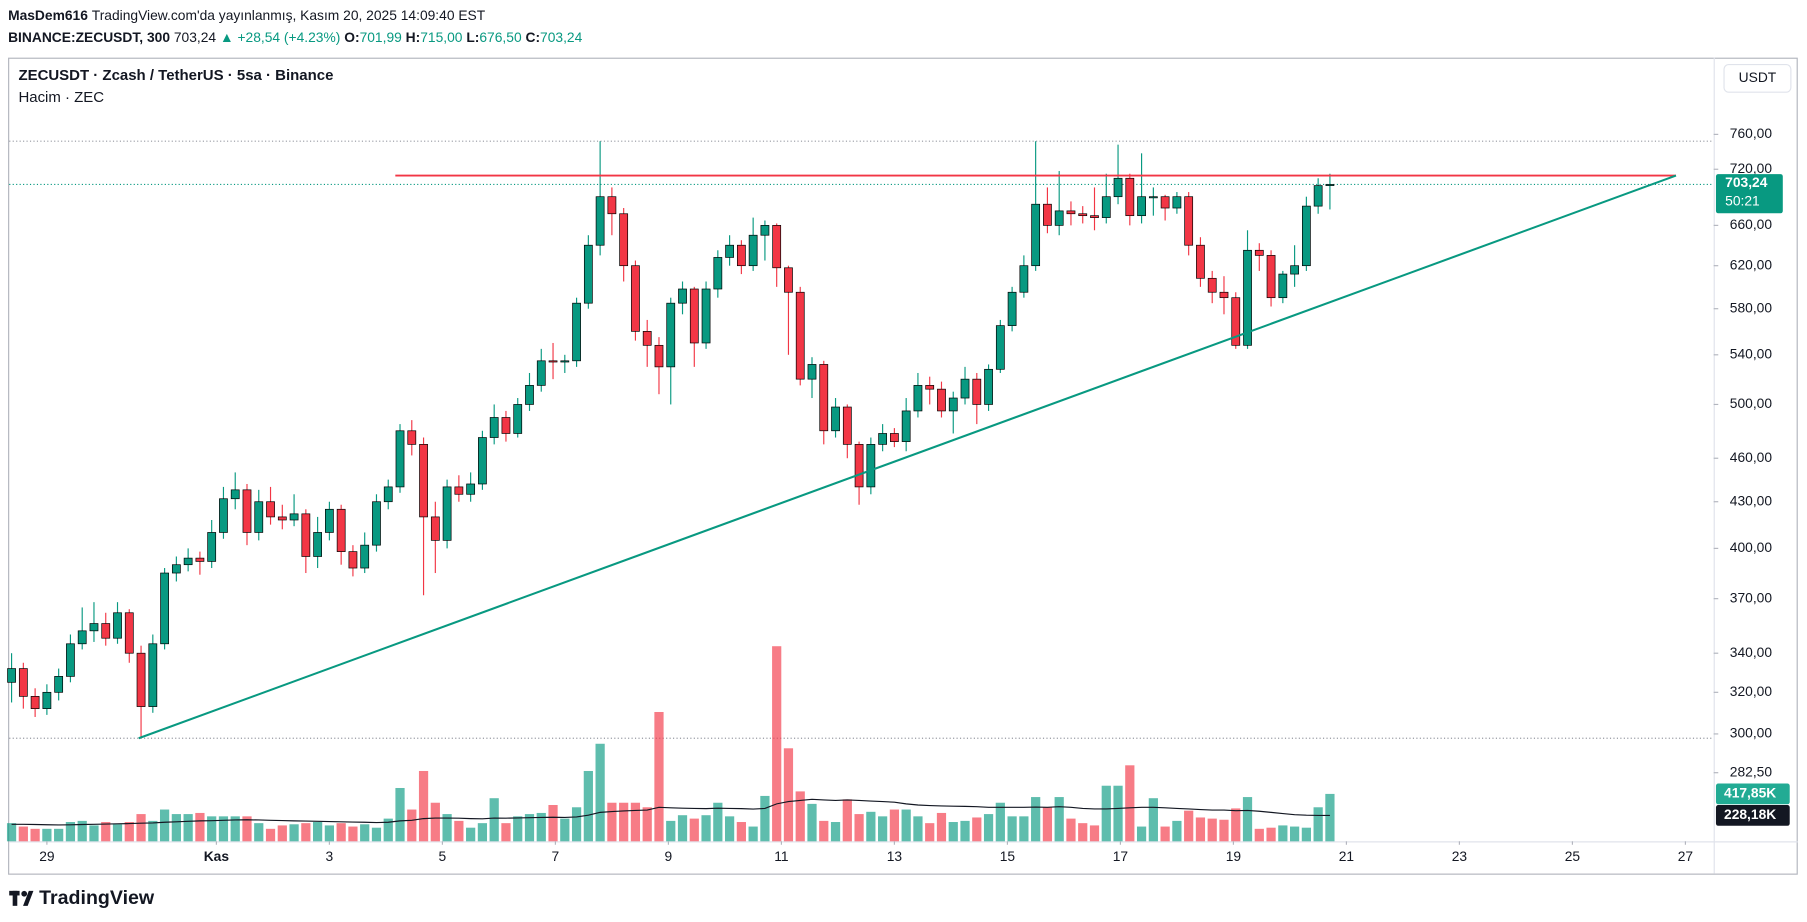  I want to click on last-price-badge, so click(1749, 194).